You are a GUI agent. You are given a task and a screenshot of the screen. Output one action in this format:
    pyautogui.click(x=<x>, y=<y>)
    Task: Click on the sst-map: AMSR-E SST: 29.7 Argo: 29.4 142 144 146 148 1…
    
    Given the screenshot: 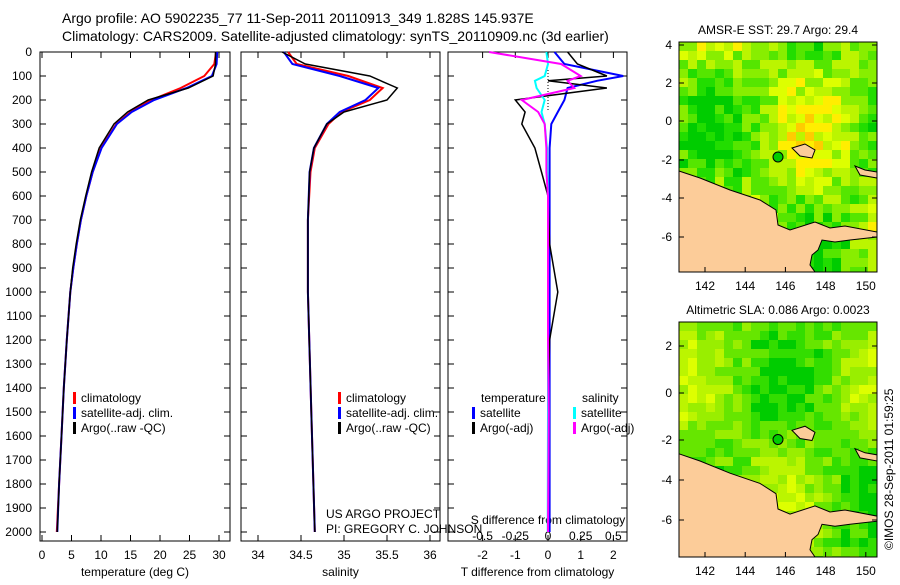 What is the action you would take?
    pyautogui.click(x=769, y=158)
    